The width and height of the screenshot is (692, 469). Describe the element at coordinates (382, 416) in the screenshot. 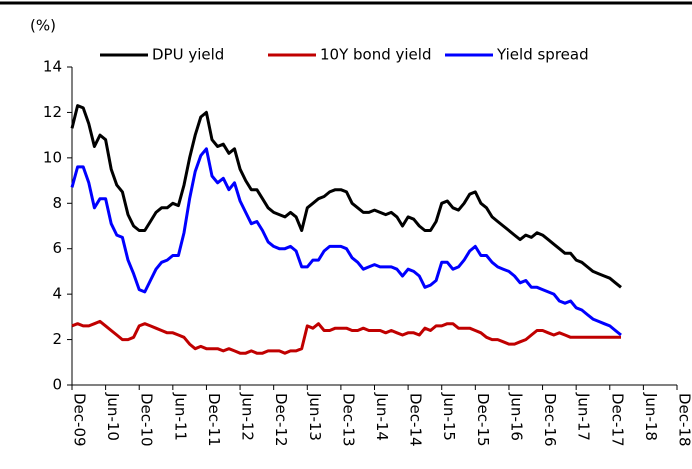

I see `x-tick-label: Jun-14` at that location.